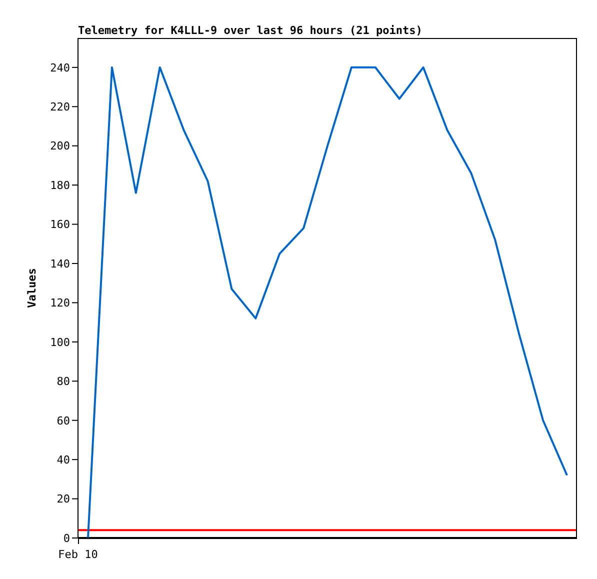 The height and width of the screenshot is (579, 597). I want to click on y-tick-label: 40, so click(63, 459).